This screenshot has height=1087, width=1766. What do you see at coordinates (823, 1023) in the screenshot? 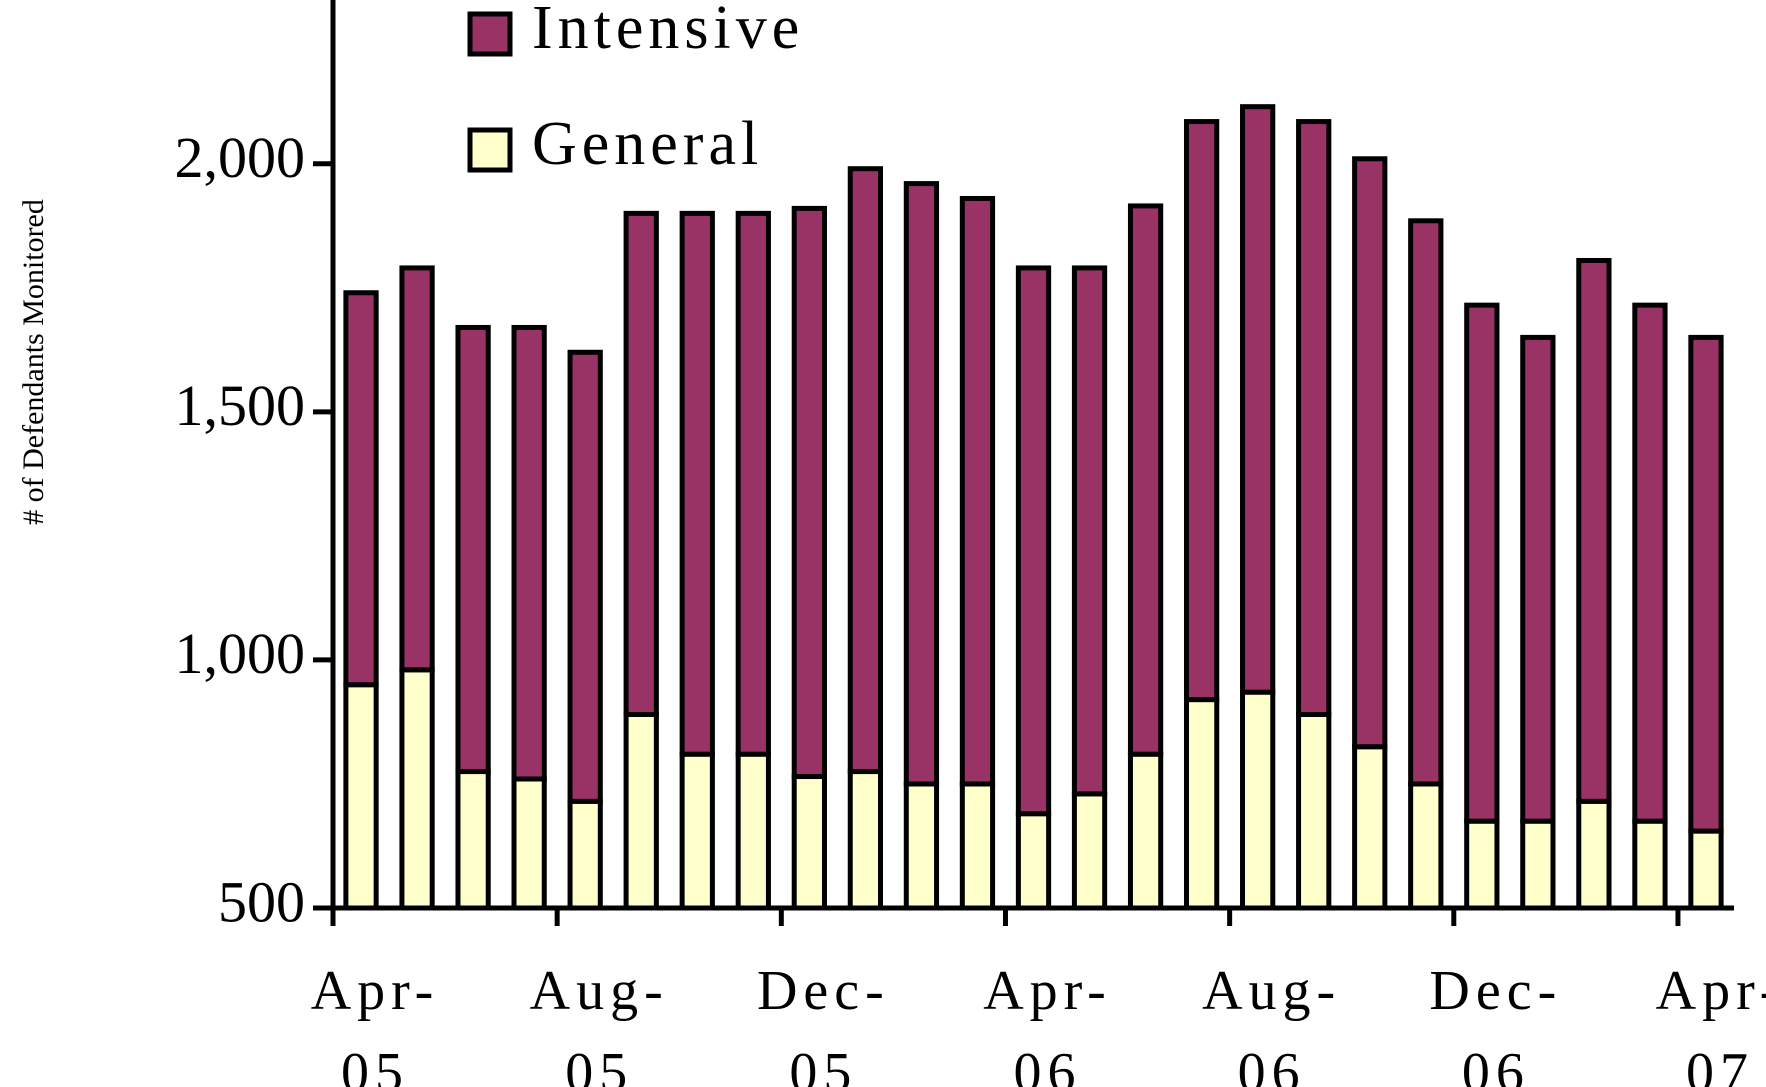
I see `x-tick-label: Dec- 05` at bounding box center [823, 1023].